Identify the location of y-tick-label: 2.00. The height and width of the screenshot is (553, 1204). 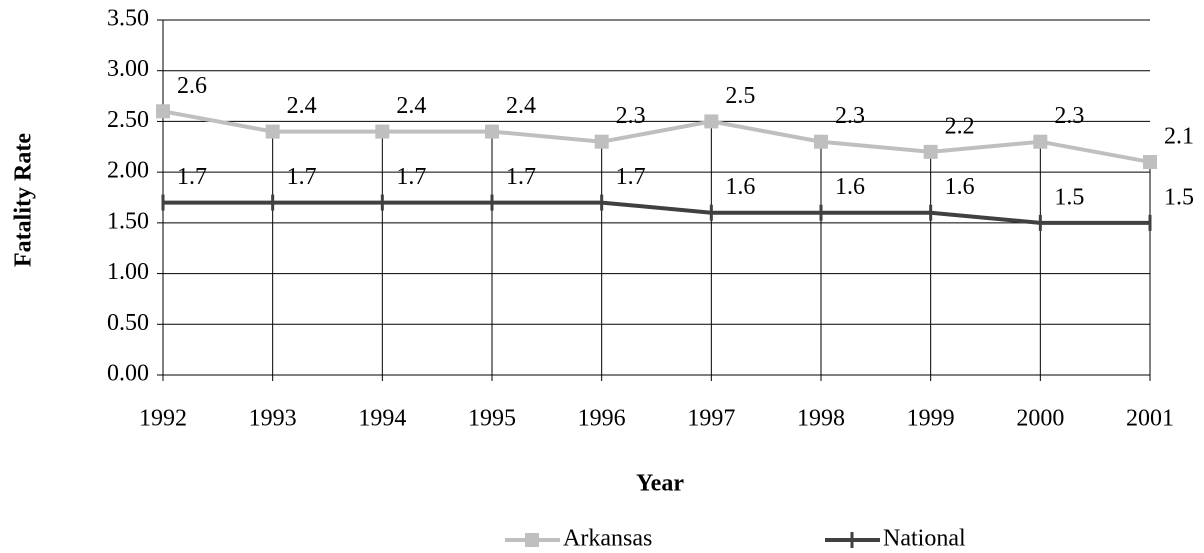
(128, 171).